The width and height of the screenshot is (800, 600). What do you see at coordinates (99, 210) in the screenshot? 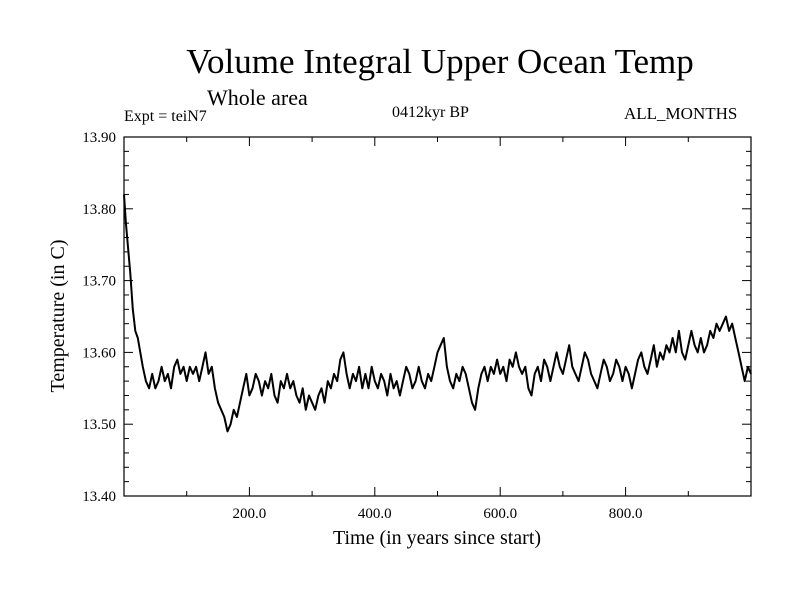
I see `y-tick-label: 13.80` at bounding box center [99, 210].